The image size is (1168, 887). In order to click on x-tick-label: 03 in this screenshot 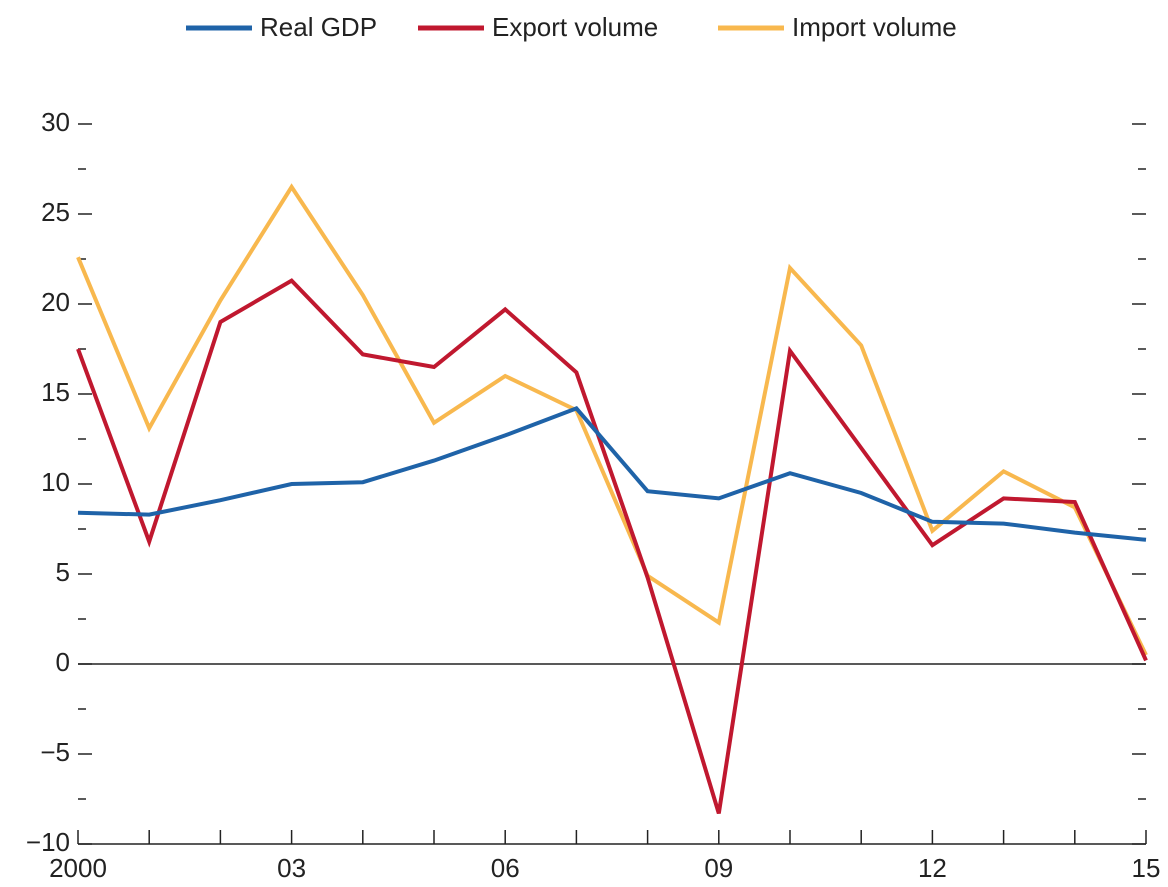, I will do `click(291, 868)`.